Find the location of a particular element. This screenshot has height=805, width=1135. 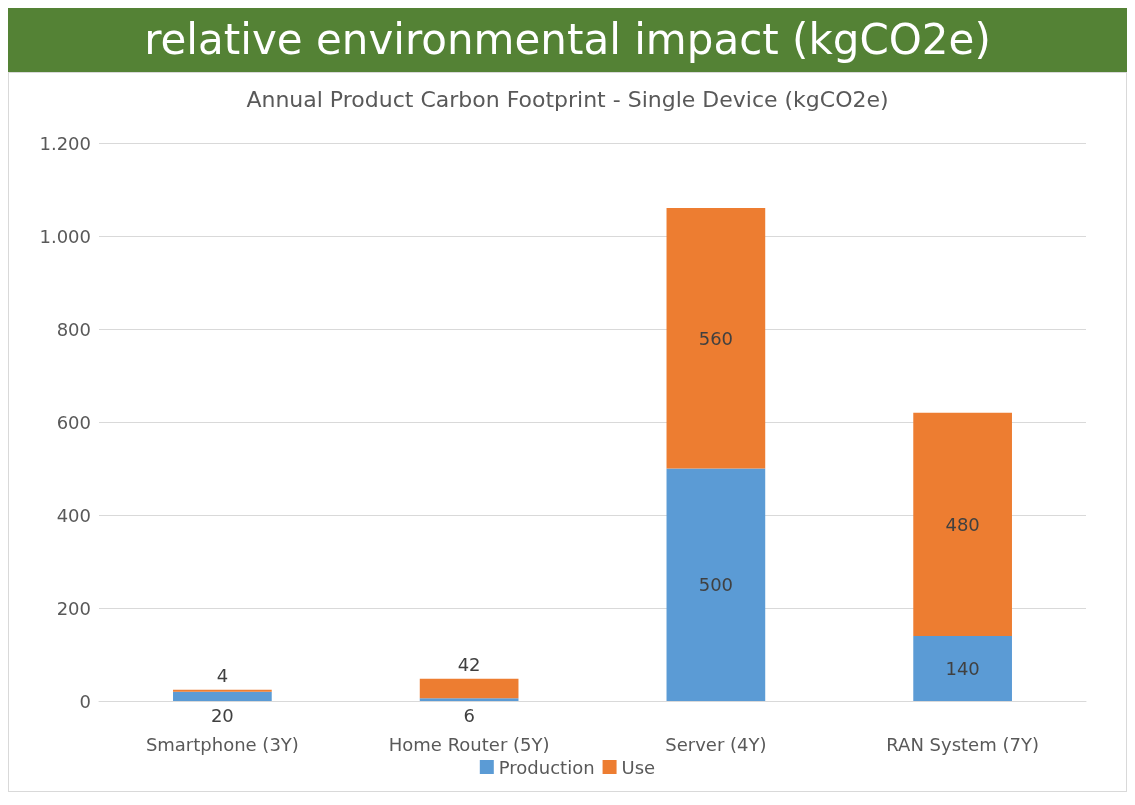

chart-subtitle: Annual Product Carbon Footprint - Single Device (kgCO2e) is located at coordinates (567, 99).